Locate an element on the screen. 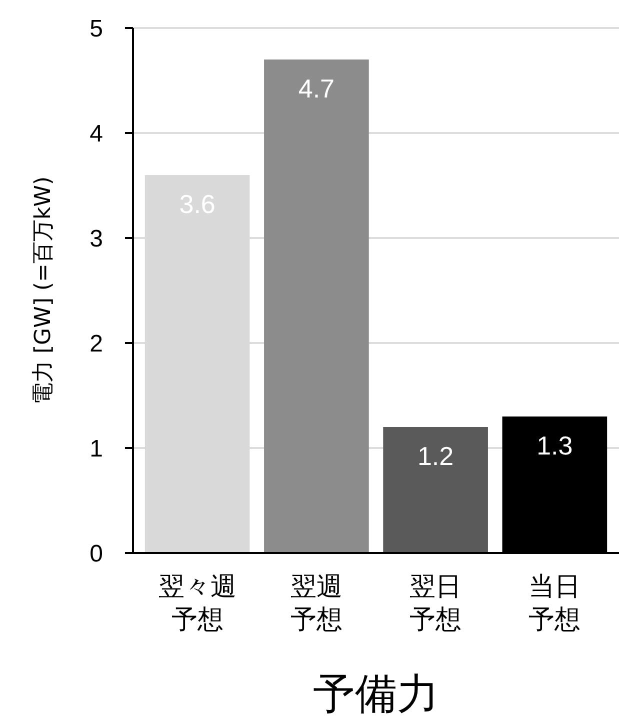 This screenshot has height=720, width=619. data-label: 1.3 is located at coordinates (554, 445).